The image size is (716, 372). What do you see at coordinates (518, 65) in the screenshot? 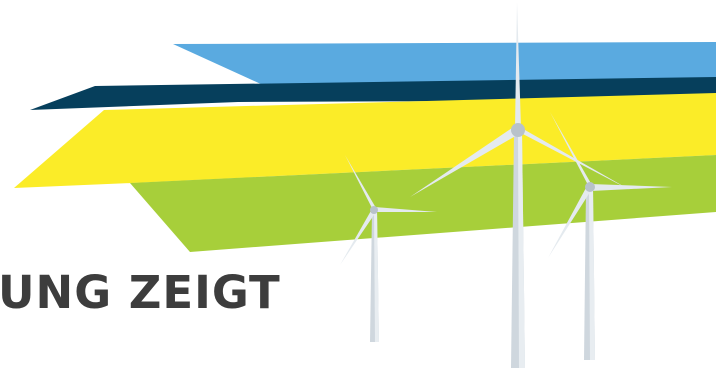
I see `big-turbine-blade-up` at bounding box center [518, 65].